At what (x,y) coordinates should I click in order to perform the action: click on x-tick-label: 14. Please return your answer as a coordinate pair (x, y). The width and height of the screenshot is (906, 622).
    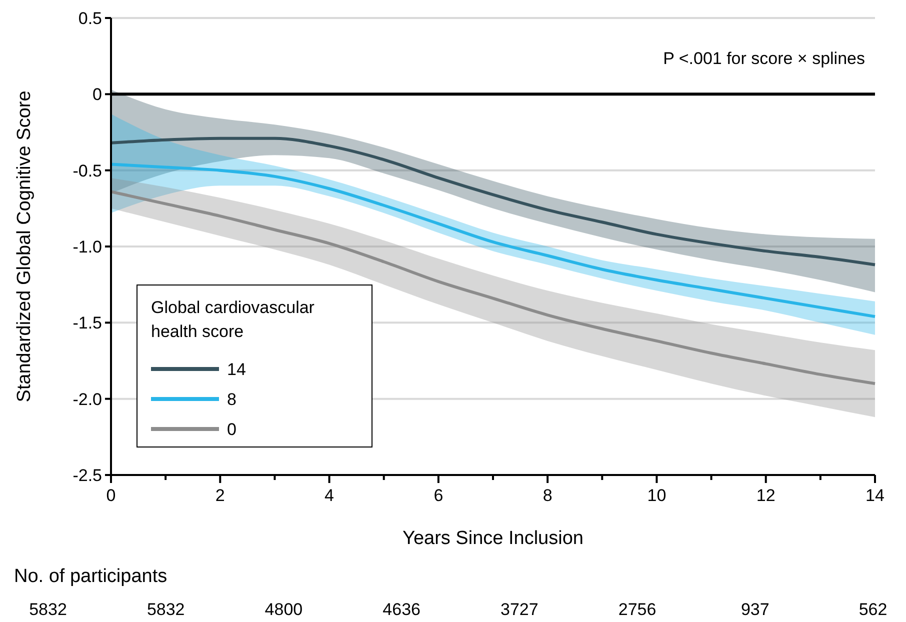
    Looking at the image, I should click on (875, 495).